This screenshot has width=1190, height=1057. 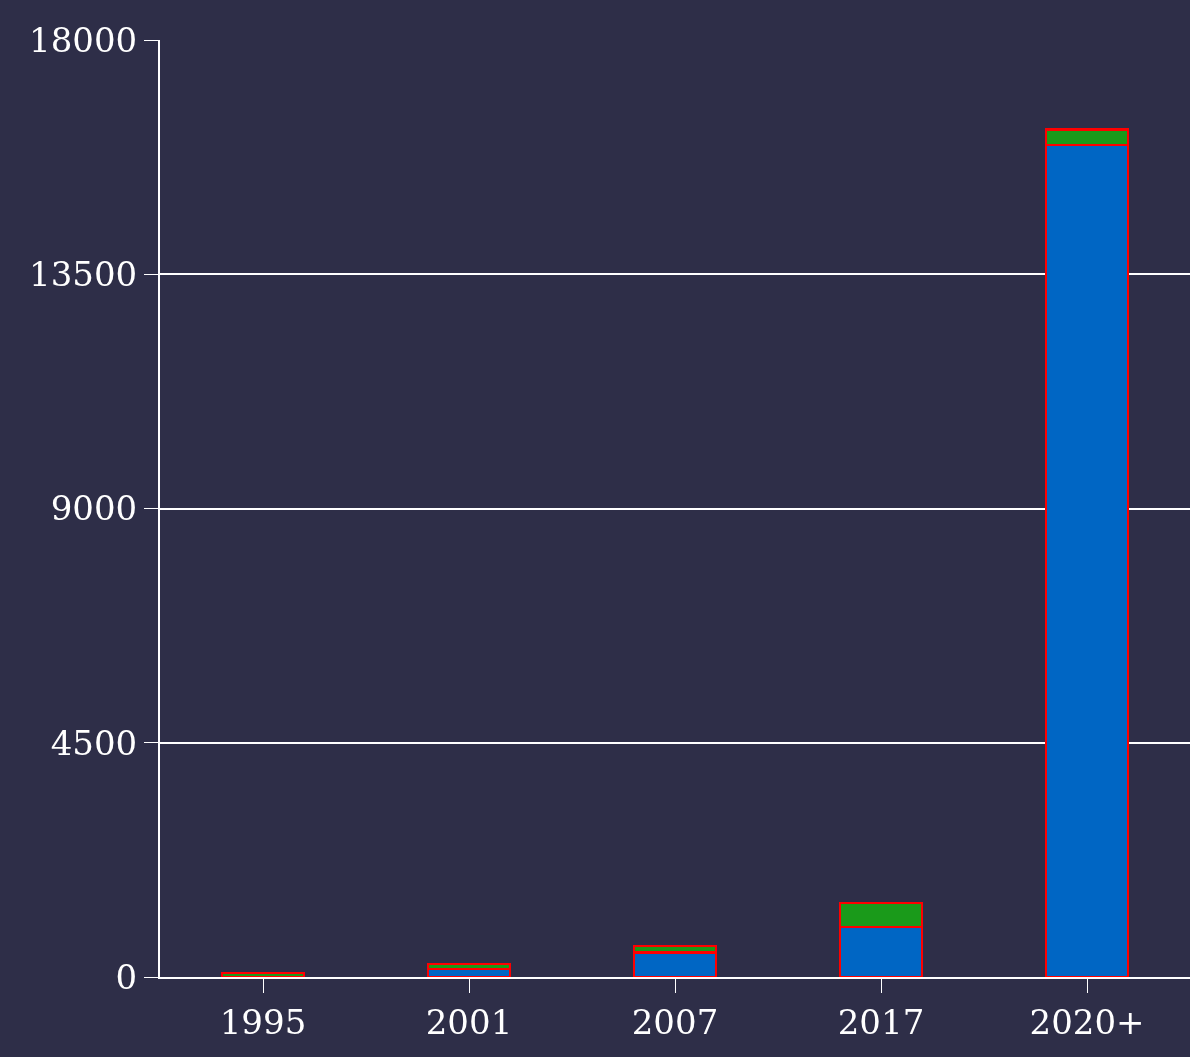 What do you see at coordinates (94, 742) in the screenshot?
I see `y-tick-label: 4500` at bounding box center [94, 742].